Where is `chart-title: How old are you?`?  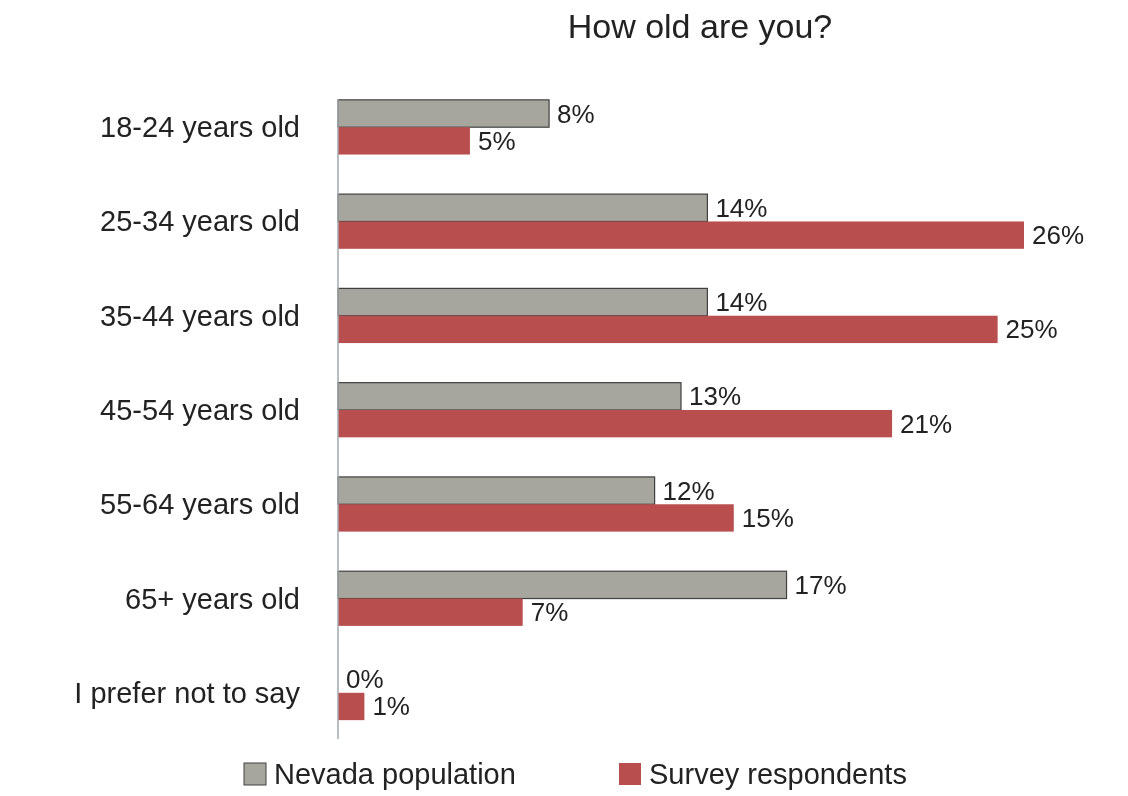
chart-title: How old are you? is located at coordinates (700, 26).